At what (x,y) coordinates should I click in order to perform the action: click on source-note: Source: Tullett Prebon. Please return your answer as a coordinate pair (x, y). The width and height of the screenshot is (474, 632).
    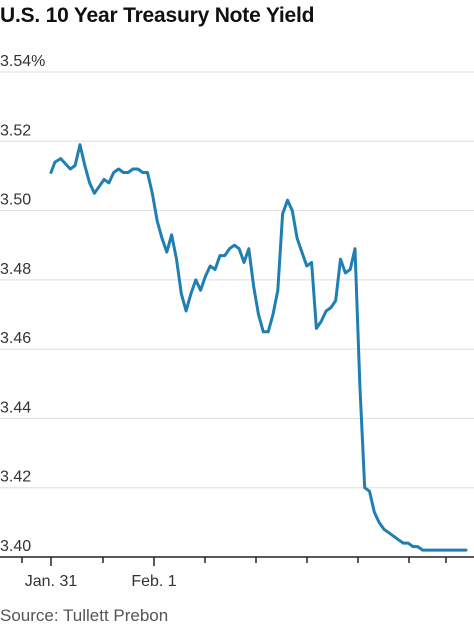
    Looking at the image, I should click on (84, 615).